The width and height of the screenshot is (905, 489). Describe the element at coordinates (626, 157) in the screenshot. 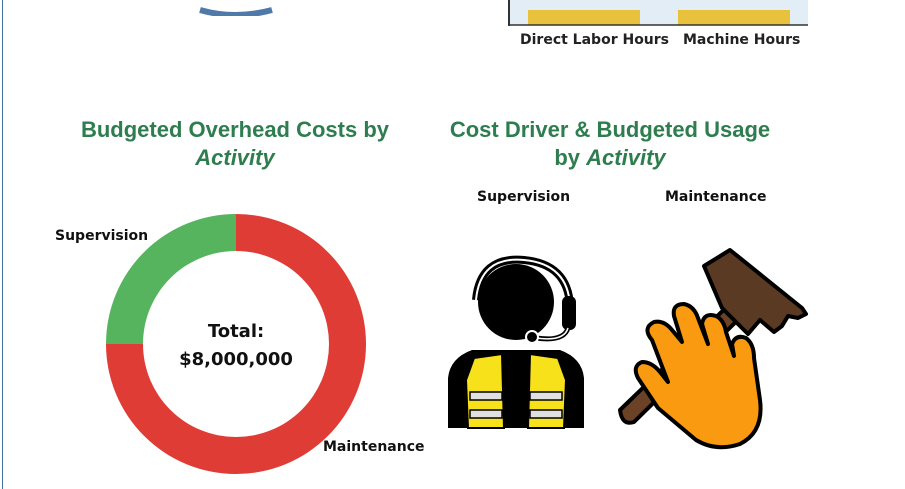

I see `usage-heading-italic: Activity` at that location.